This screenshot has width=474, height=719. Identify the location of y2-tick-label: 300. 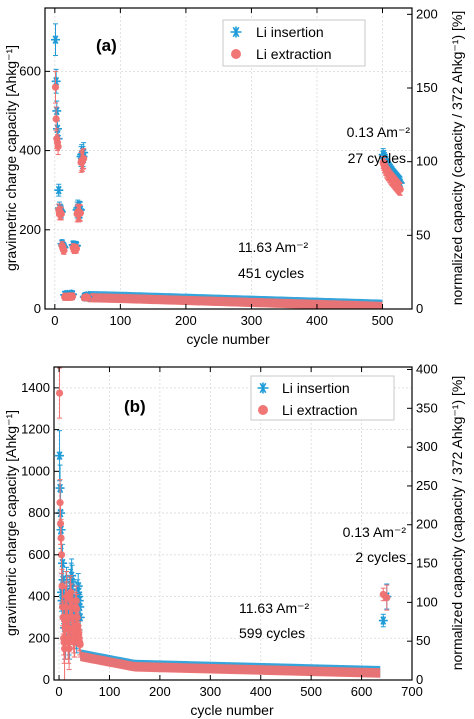
(427, 446).